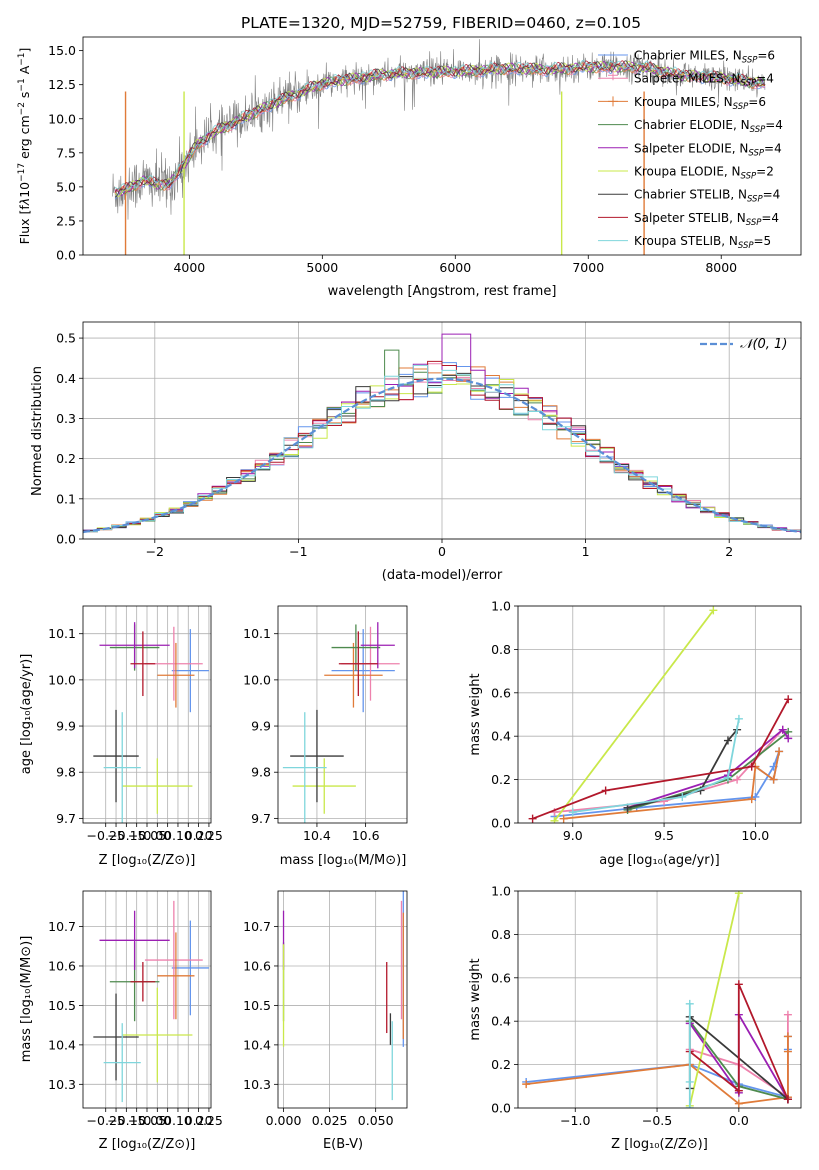 This screenshot has height=1170, width=819. I want to click on series-line-kroupa_elodie, so click(634, 715).